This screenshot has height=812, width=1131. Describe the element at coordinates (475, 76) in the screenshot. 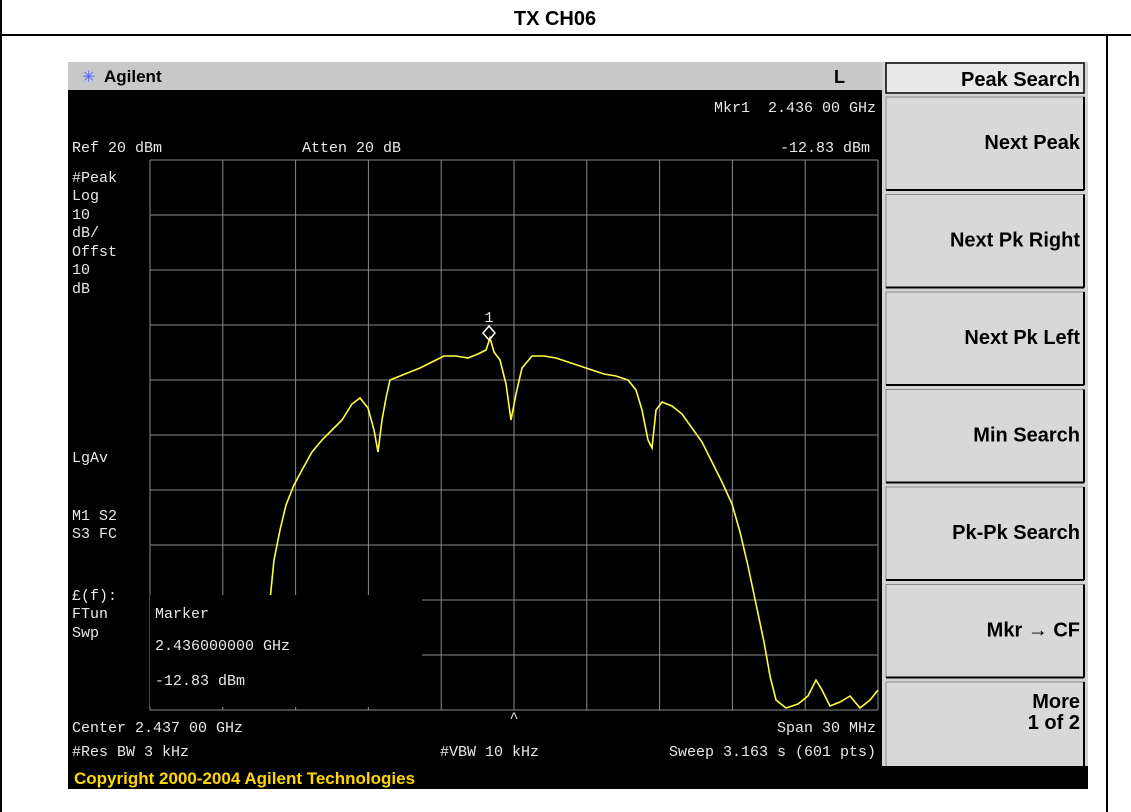

I see `header-bar` at that location.